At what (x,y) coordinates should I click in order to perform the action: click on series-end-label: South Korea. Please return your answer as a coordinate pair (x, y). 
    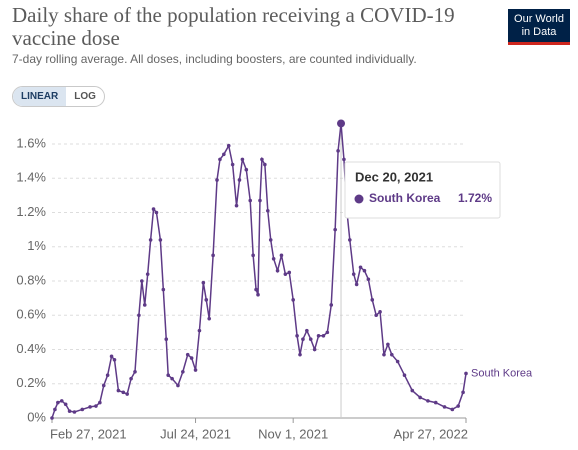
    Looking at the image, I should click on (502, 373).